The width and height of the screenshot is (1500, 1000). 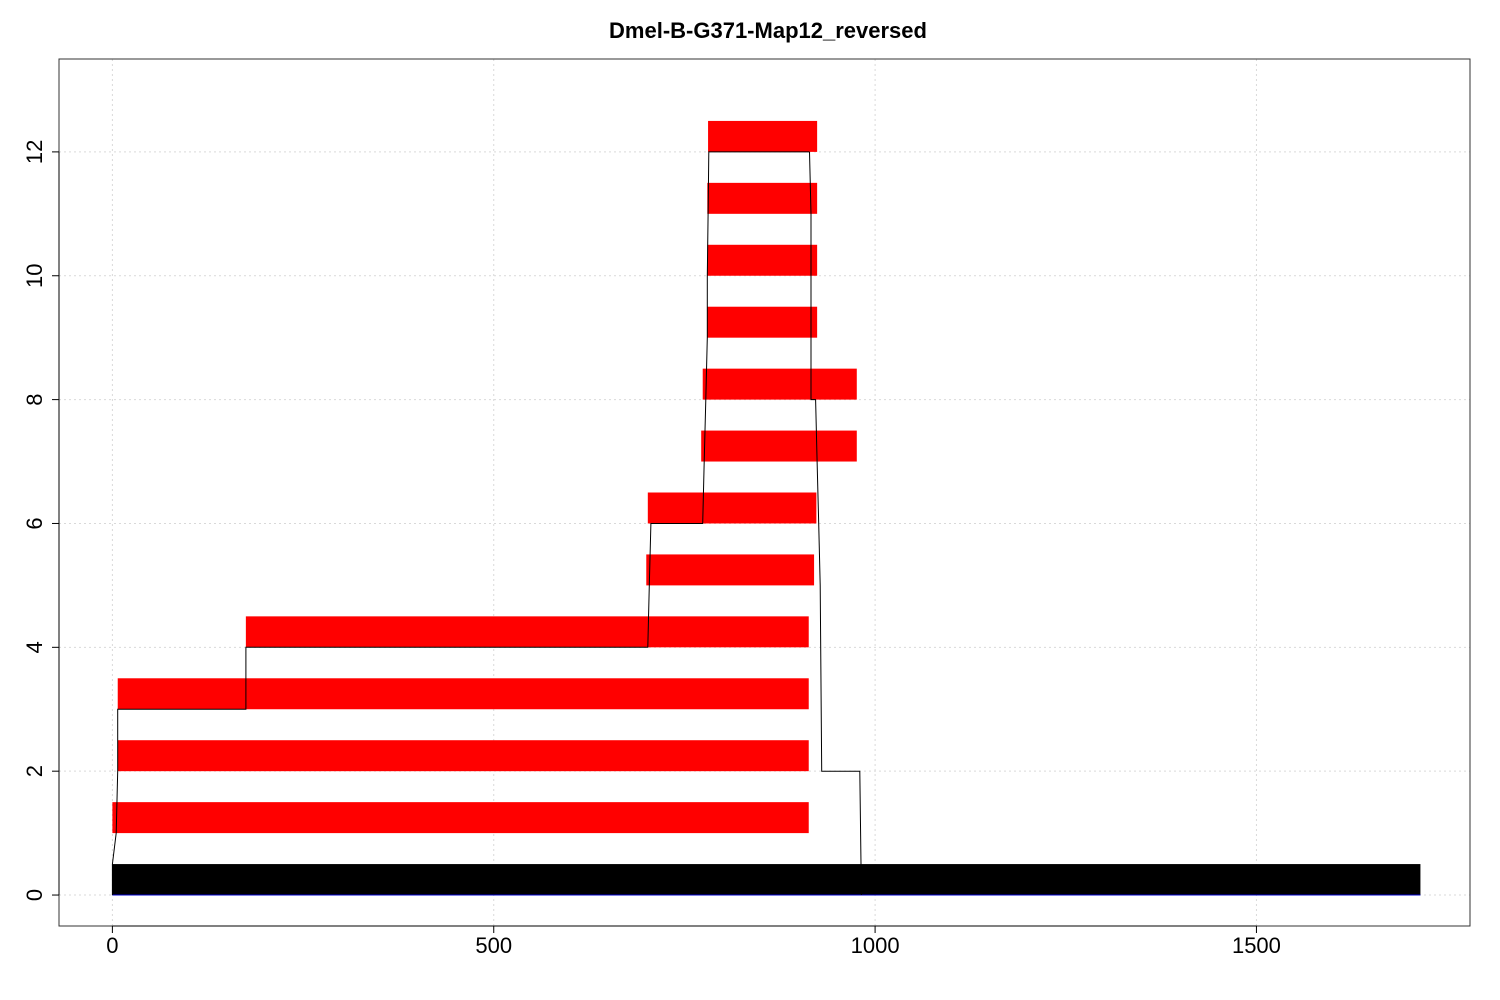 I want to click on step-line-right, so click(x=835, y=523).